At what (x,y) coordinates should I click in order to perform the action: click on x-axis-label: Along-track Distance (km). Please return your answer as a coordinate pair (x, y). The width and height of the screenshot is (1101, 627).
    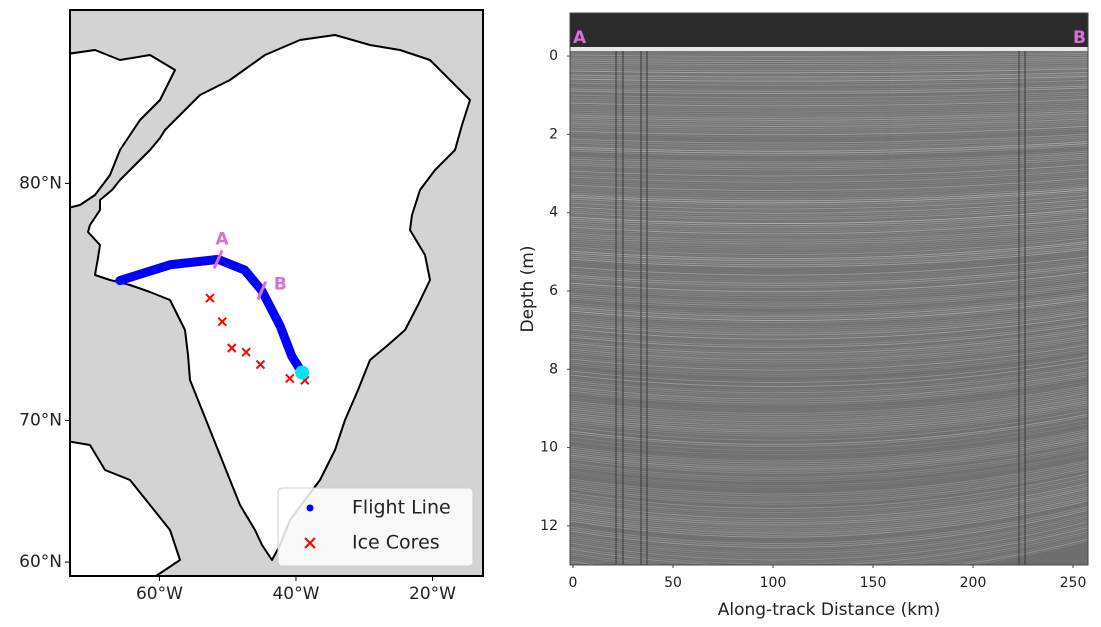
    Looking at the image, I should click on (829, 610).